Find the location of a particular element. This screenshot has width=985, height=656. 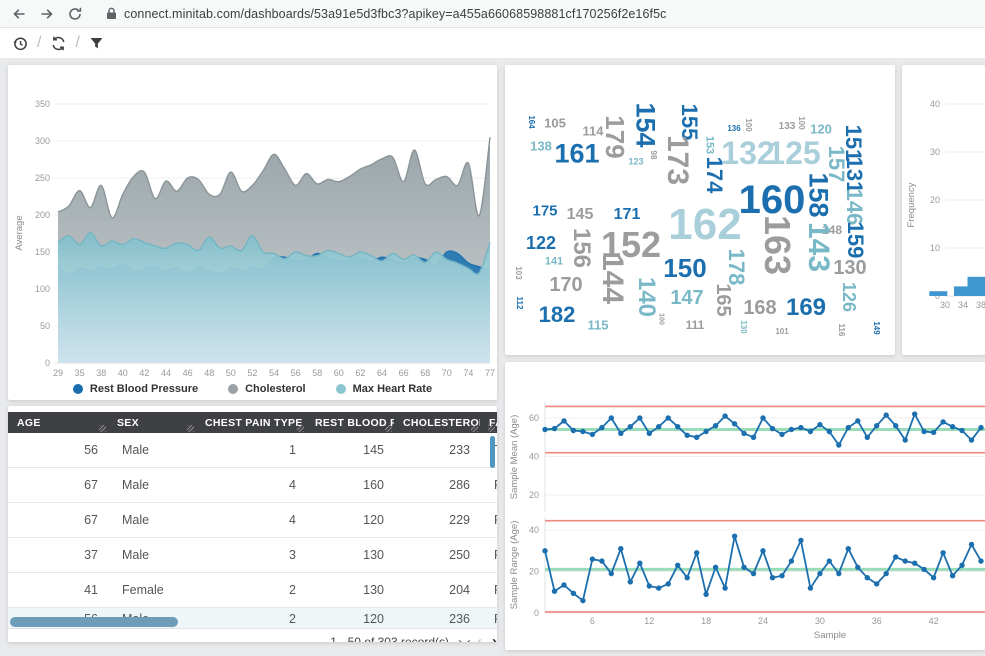

browser-reload-button is located at coordinates (75, 14).